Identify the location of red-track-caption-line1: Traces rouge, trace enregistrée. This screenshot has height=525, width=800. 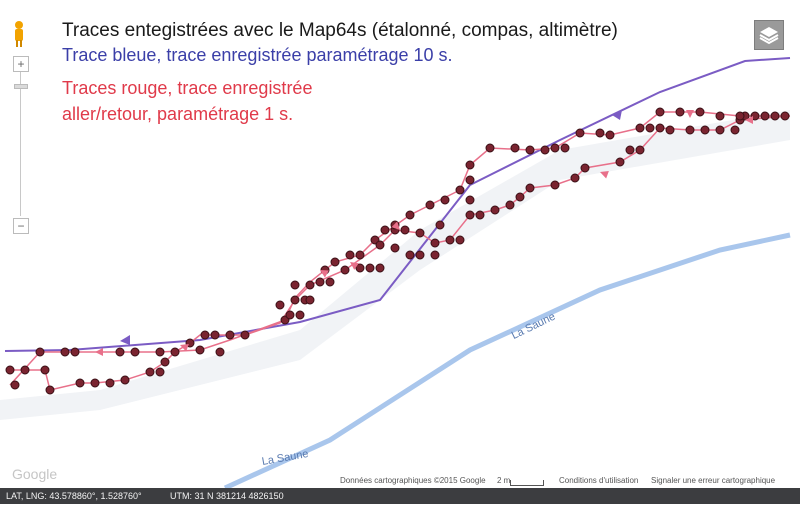
(187, 88).